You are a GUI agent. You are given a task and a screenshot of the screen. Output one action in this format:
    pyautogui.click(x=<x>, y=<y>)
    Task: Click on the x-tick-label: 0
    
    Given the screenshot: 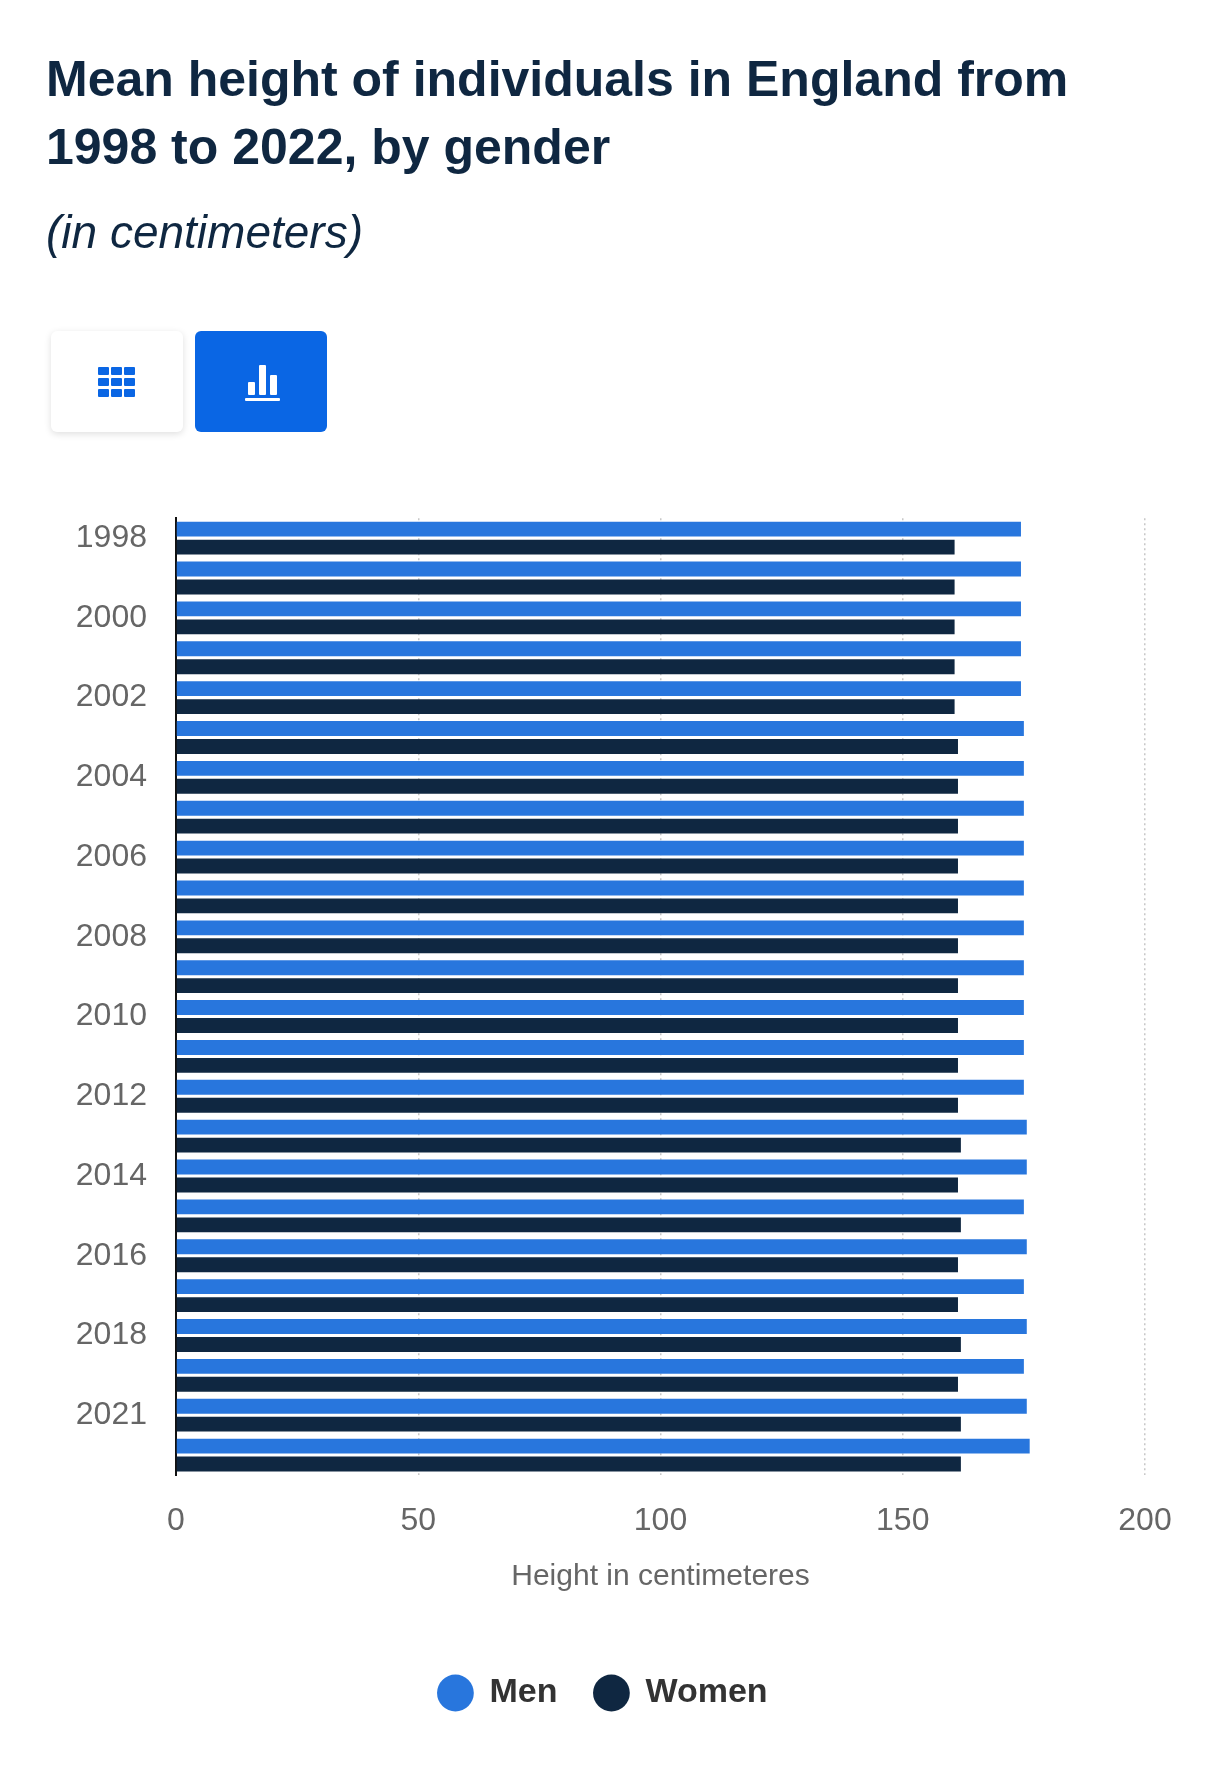 What is the action you would take?
    pyautogui.click(x=176, y=1519)
    